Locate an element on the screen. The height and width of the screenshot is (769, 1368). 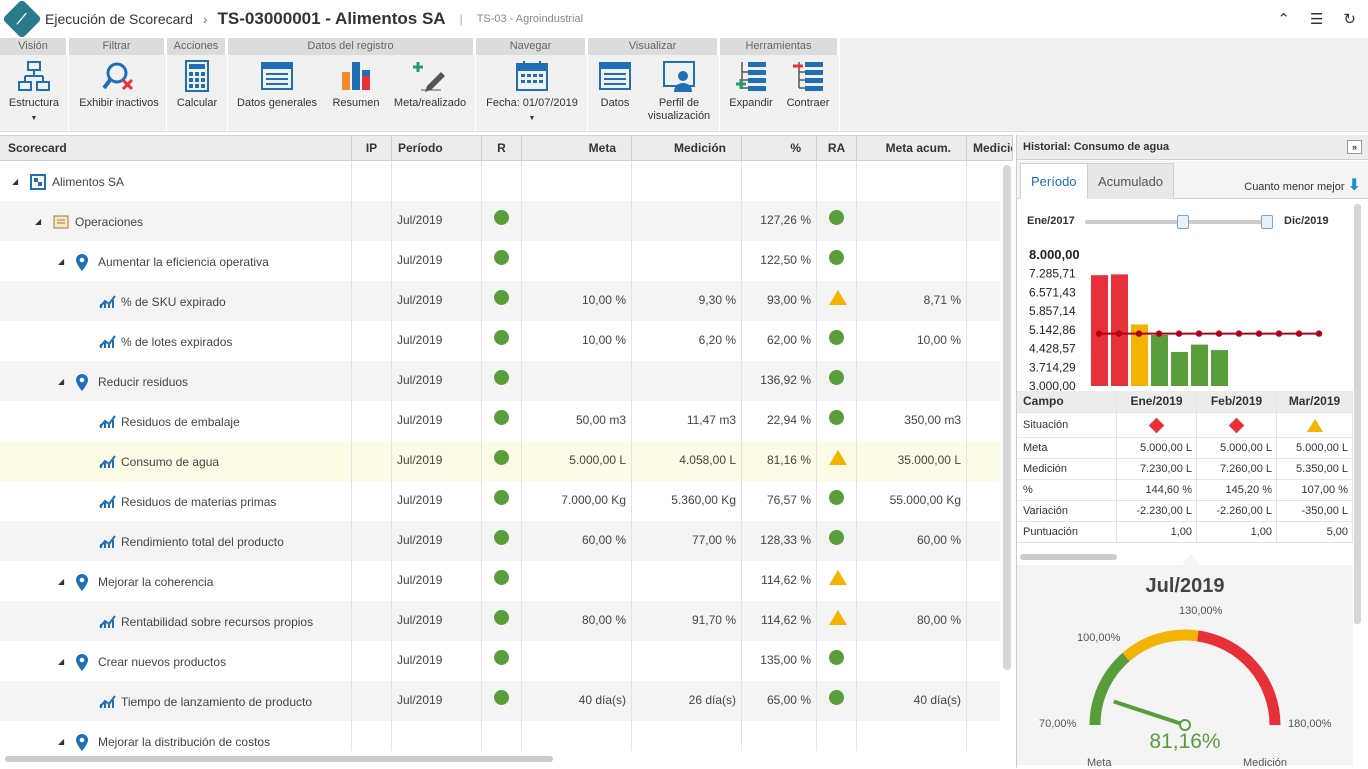
row-name: Rentabilidad sobre recursos propios is located at coordinates (217, 622).